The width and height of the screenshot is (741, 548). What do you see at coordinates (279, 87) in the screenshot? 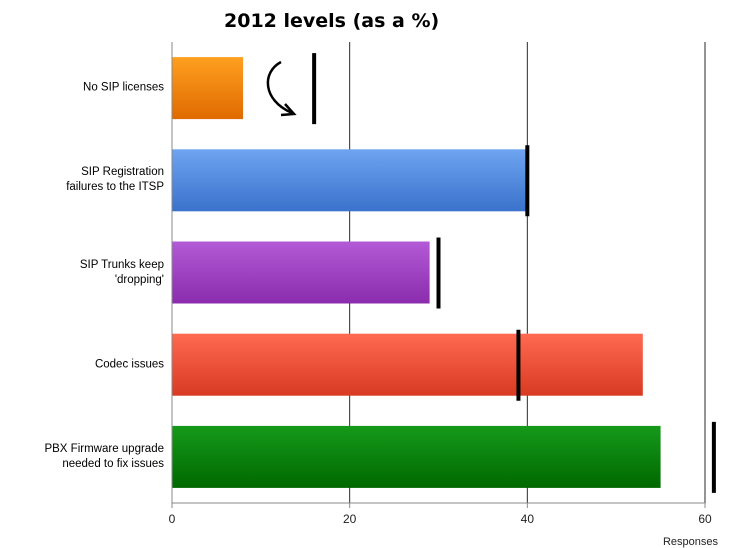
I see `annotation-arrow` at bounding box center [279, 87].